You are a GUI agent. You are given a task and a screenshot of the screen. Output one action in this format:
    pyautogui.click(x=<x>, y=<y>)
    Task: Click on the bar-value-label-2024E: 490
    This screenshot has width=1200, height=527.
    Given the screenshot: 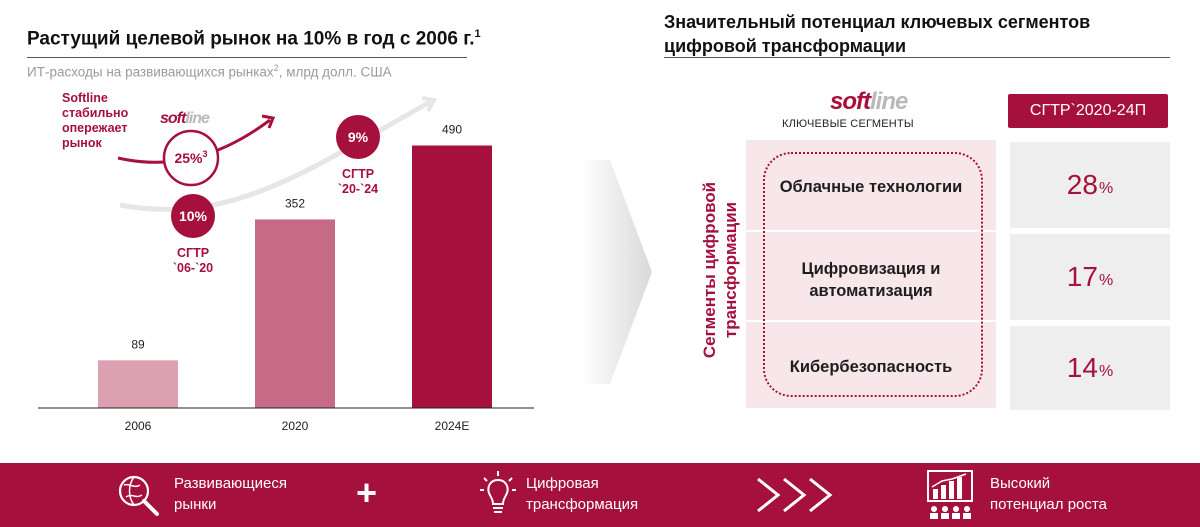 What is the action you would take?
    pyautogui.click(x=452, y=130)
    